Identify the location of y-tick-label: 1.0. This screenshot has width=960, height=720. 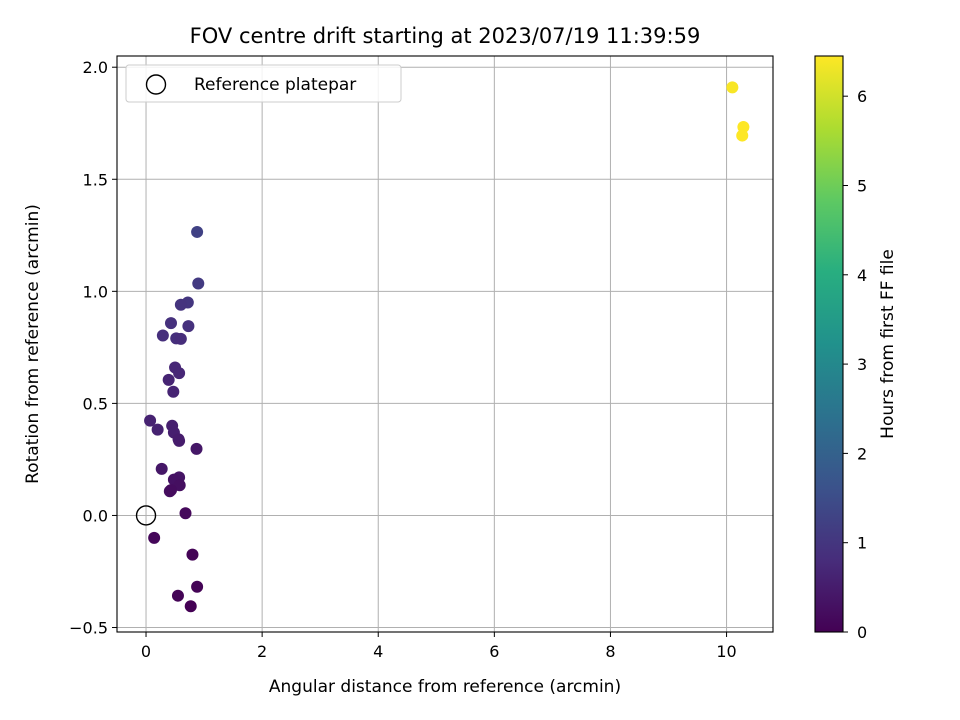
(95, 291).